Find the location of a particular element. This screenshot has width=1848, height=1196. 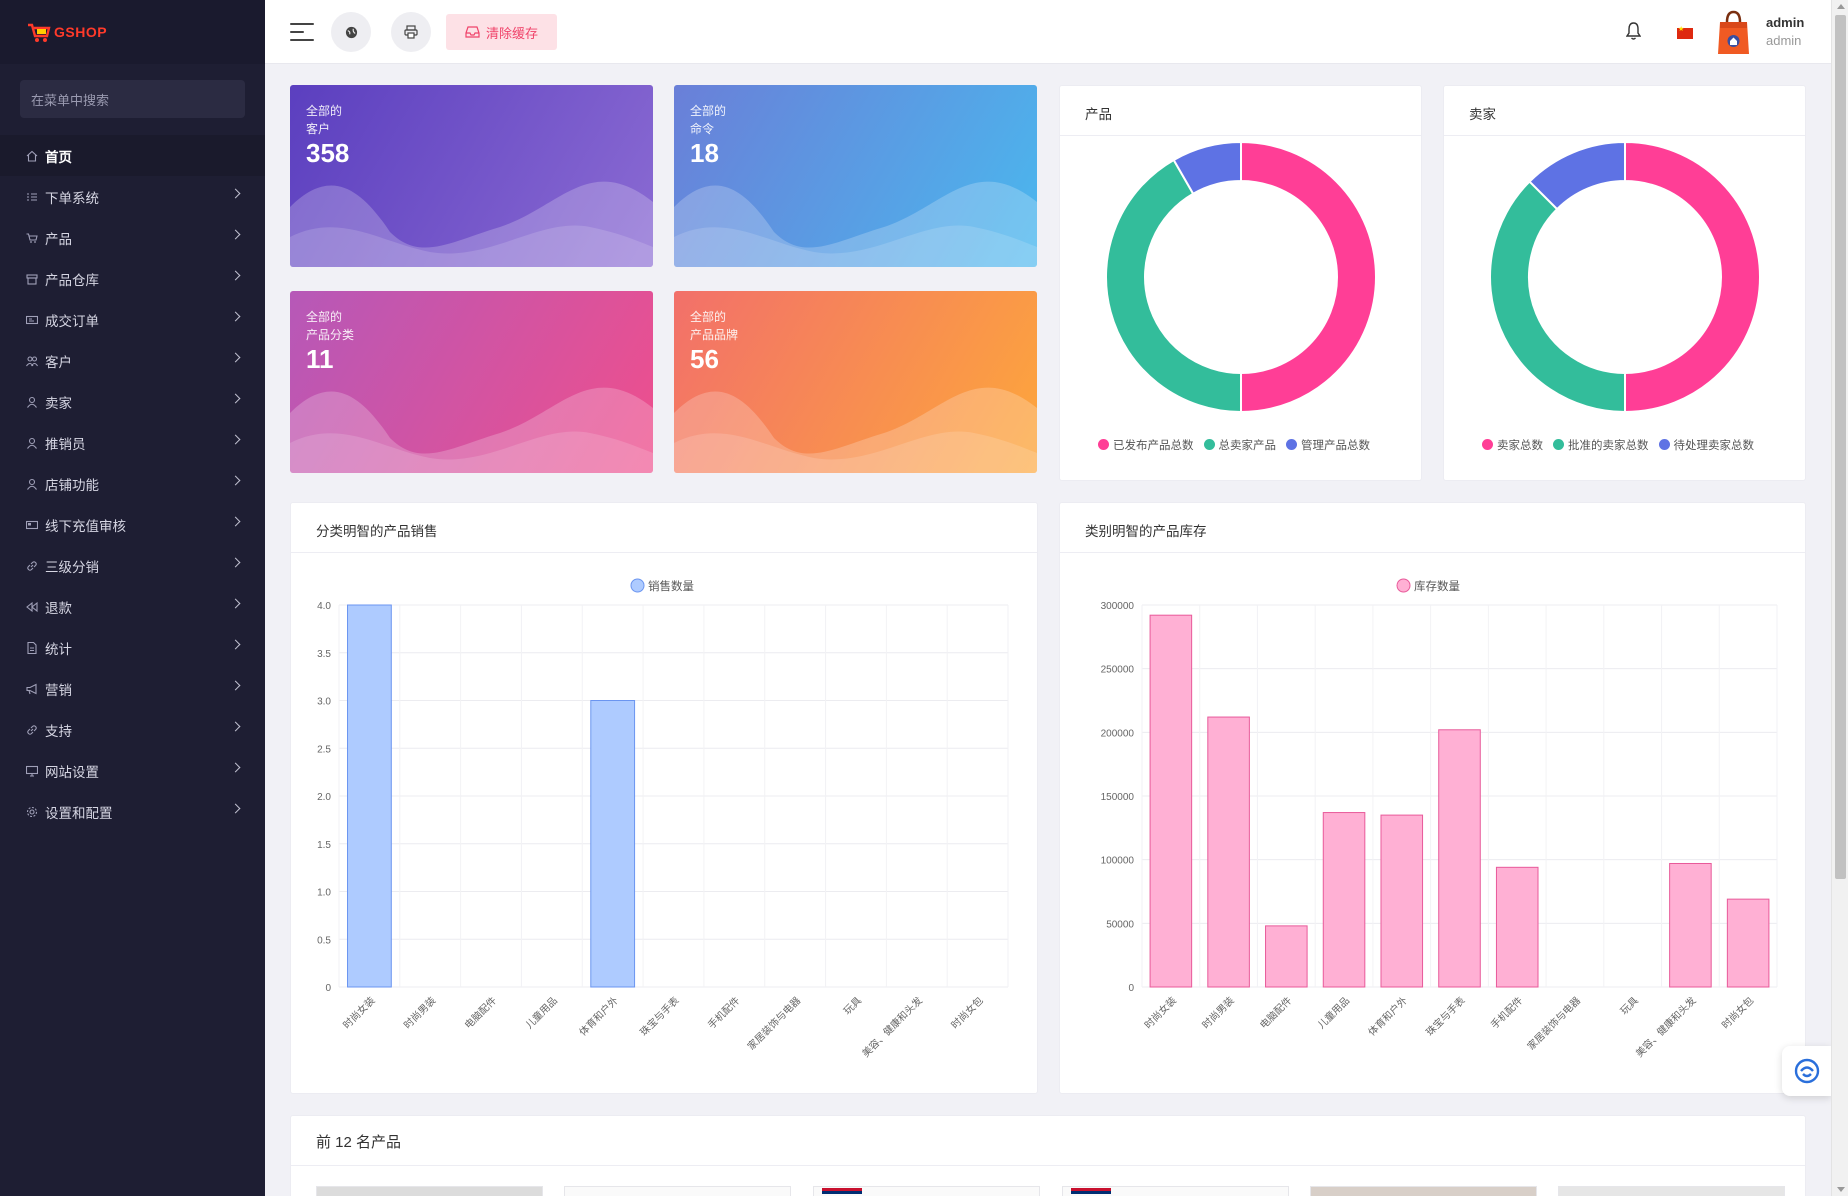

y-tick-label: 200000 is located at coordinates (1118, 733).